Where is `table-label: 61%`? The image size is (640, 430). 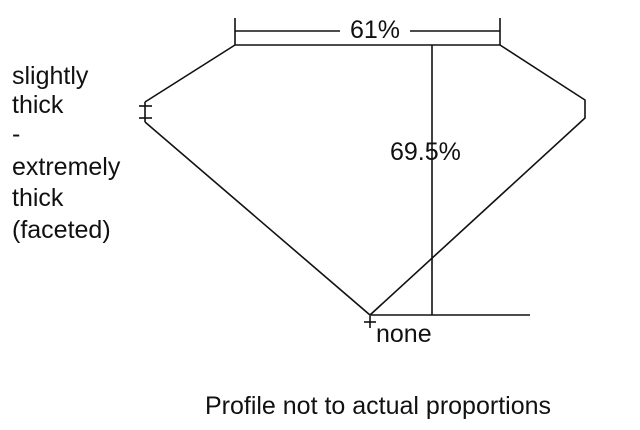 table-label: 61% is located at coordinates (375, 30).